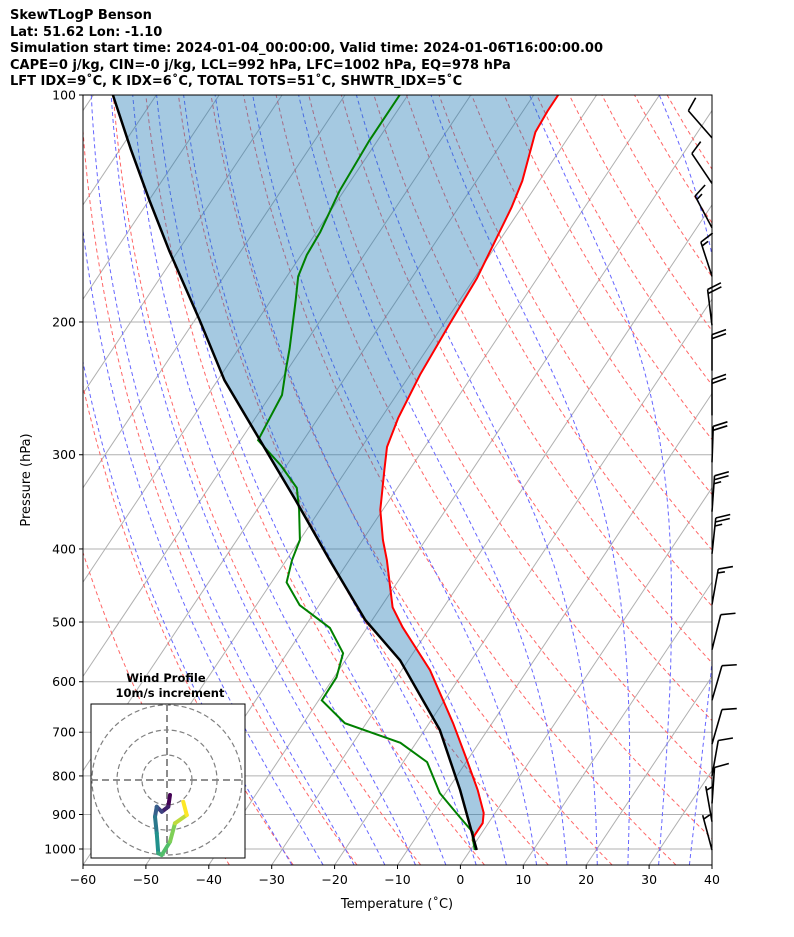 This screenshot has height=937, width=794. I want to click on x-tick-label: −60, so click(83, 879).